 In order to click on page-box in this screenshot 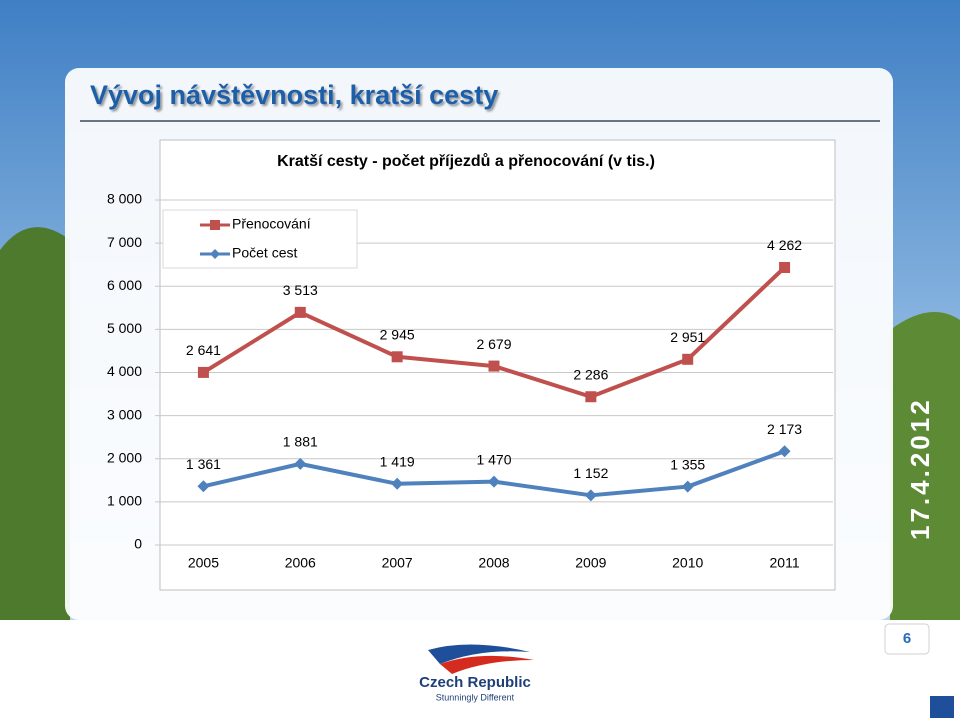, I will do `click(907, 639)`.